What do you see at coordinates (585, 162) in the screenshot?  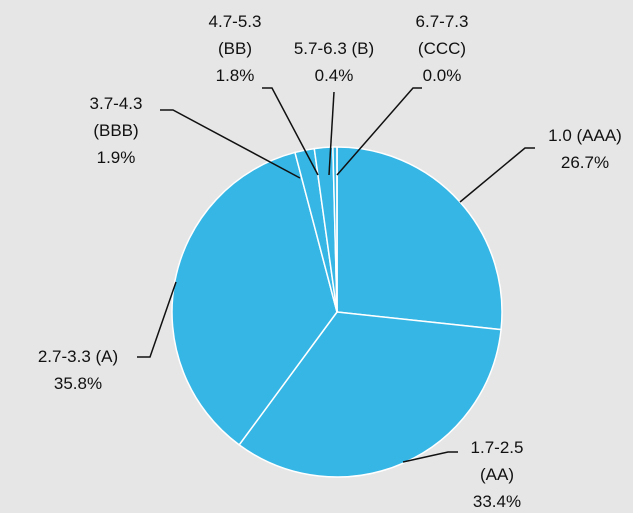 I see `value-label: 26.7%` at bounding box center [585, 162].